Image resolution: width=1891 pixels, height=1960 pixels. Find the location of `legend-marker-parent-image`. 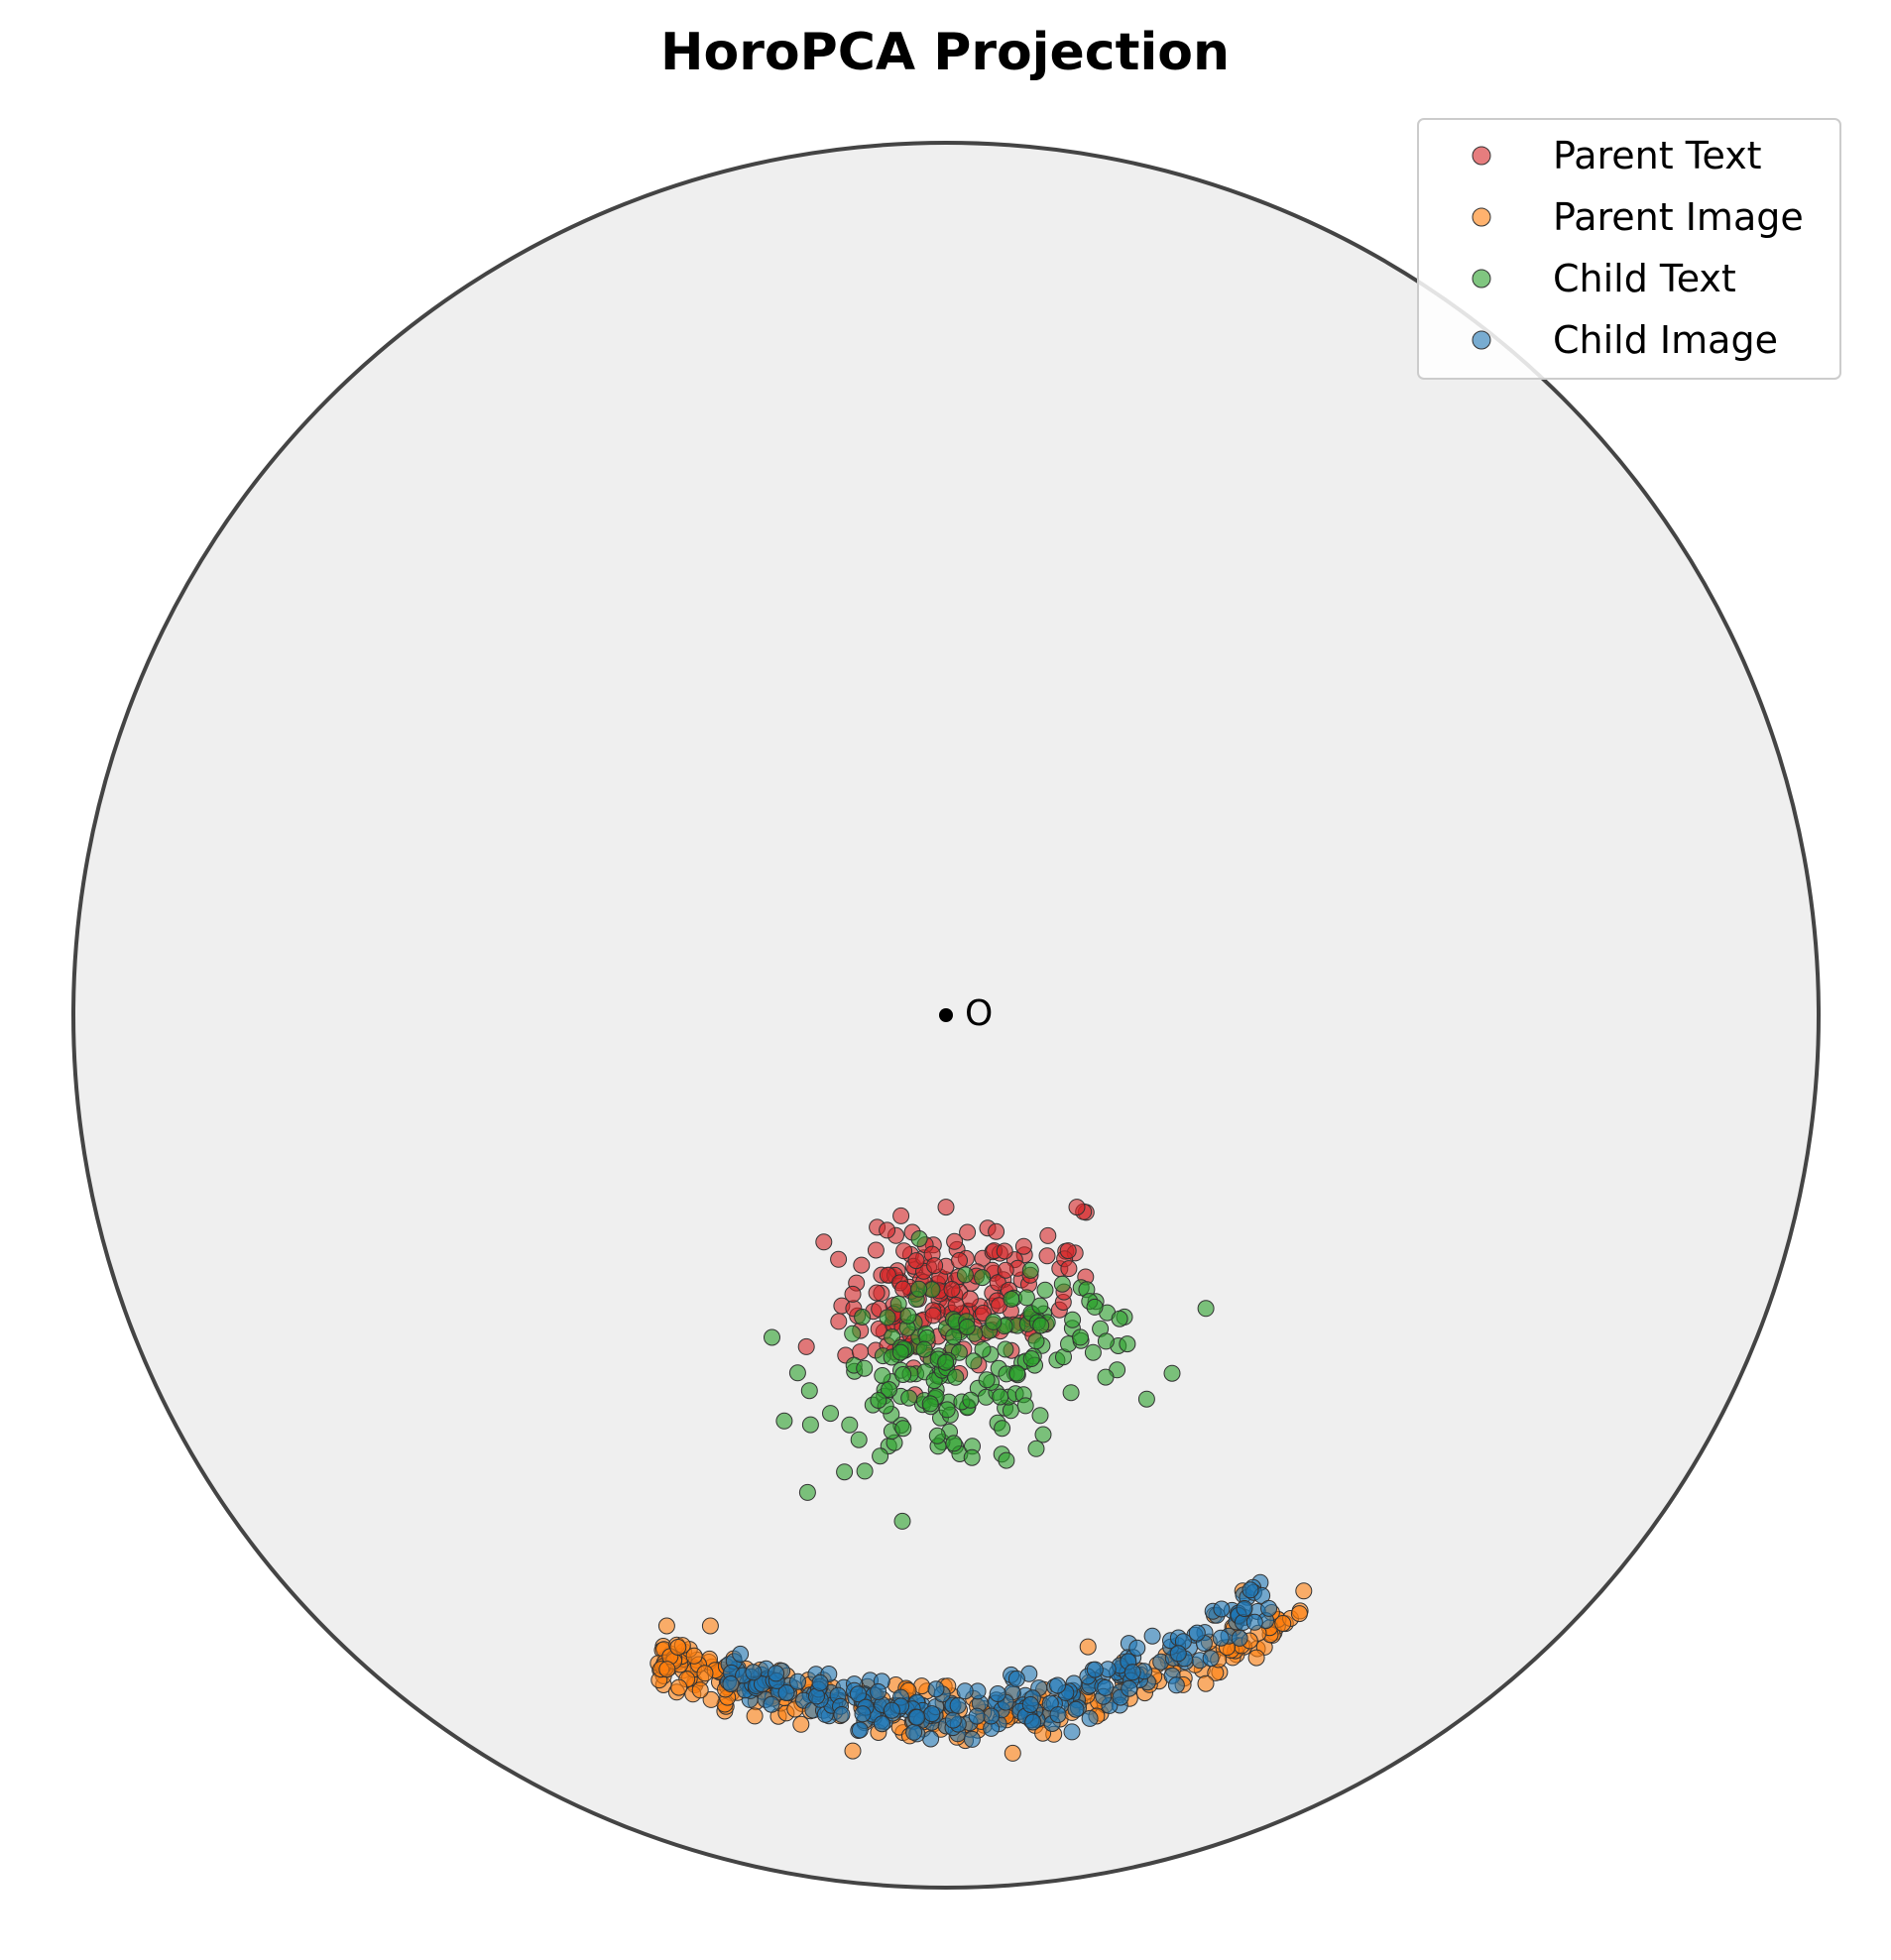

legend-marker-parent-image is located at coordinates (1481, 217).